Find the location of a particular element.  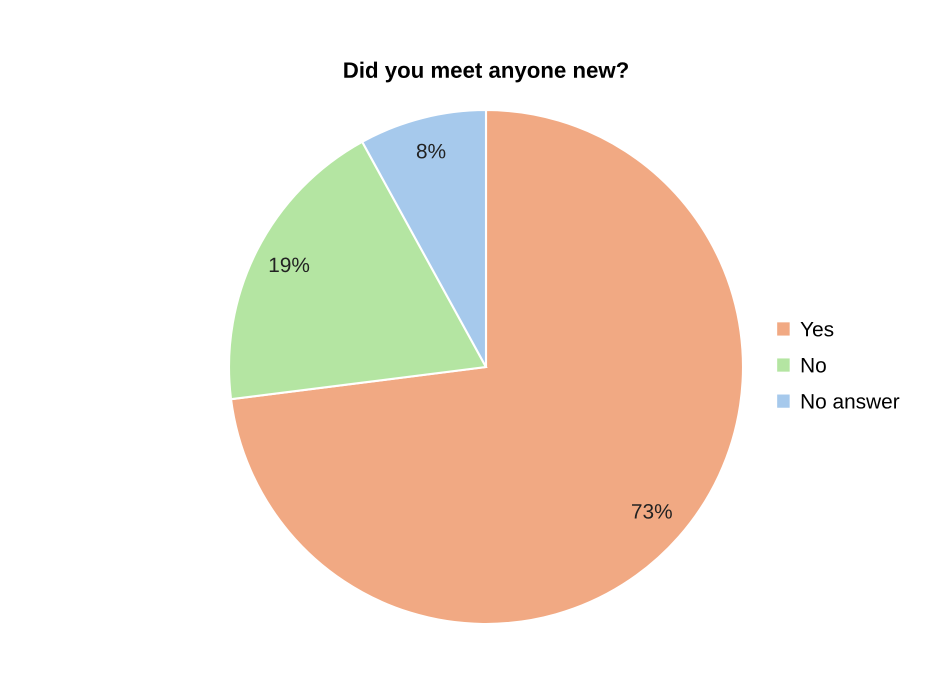

legend-label: No is located at coordinates (814, 365).